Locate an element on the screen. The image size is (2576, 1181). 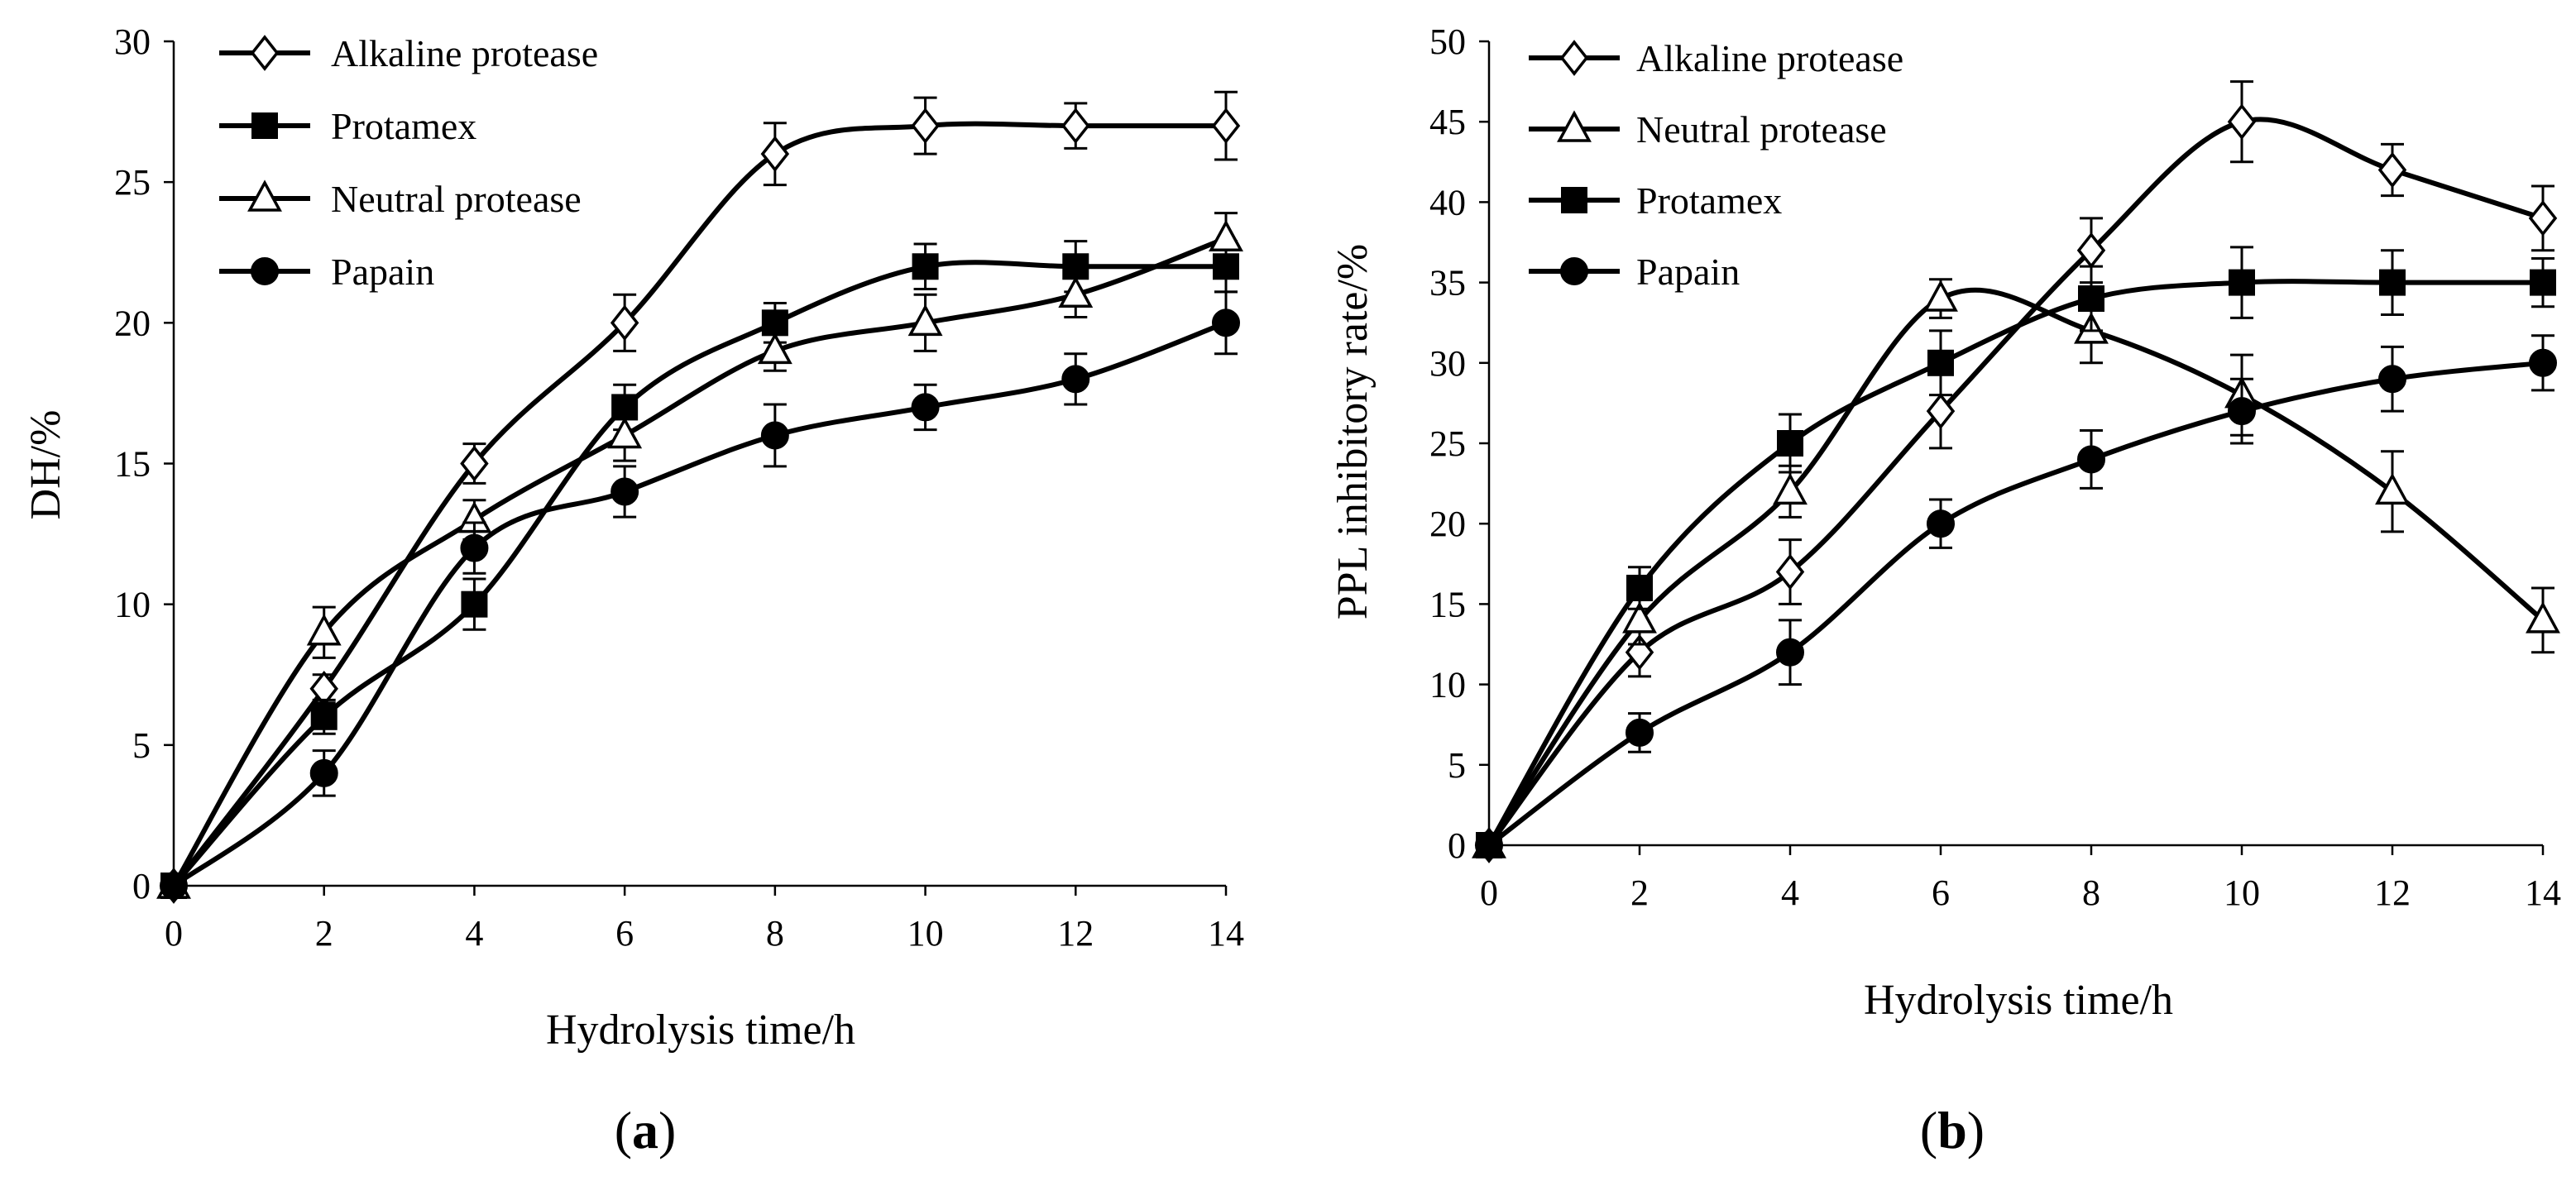
panel-b-legend-label: Alkaline protease is located at coordinates (1770, 58).